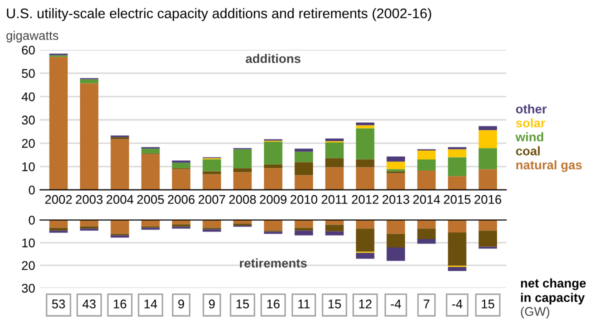 Image resolution: width=590 pixels, height=324 pixels. Describe the element at coordinates (531, 109) in the screenshot. I see `series-label: other` at that location.